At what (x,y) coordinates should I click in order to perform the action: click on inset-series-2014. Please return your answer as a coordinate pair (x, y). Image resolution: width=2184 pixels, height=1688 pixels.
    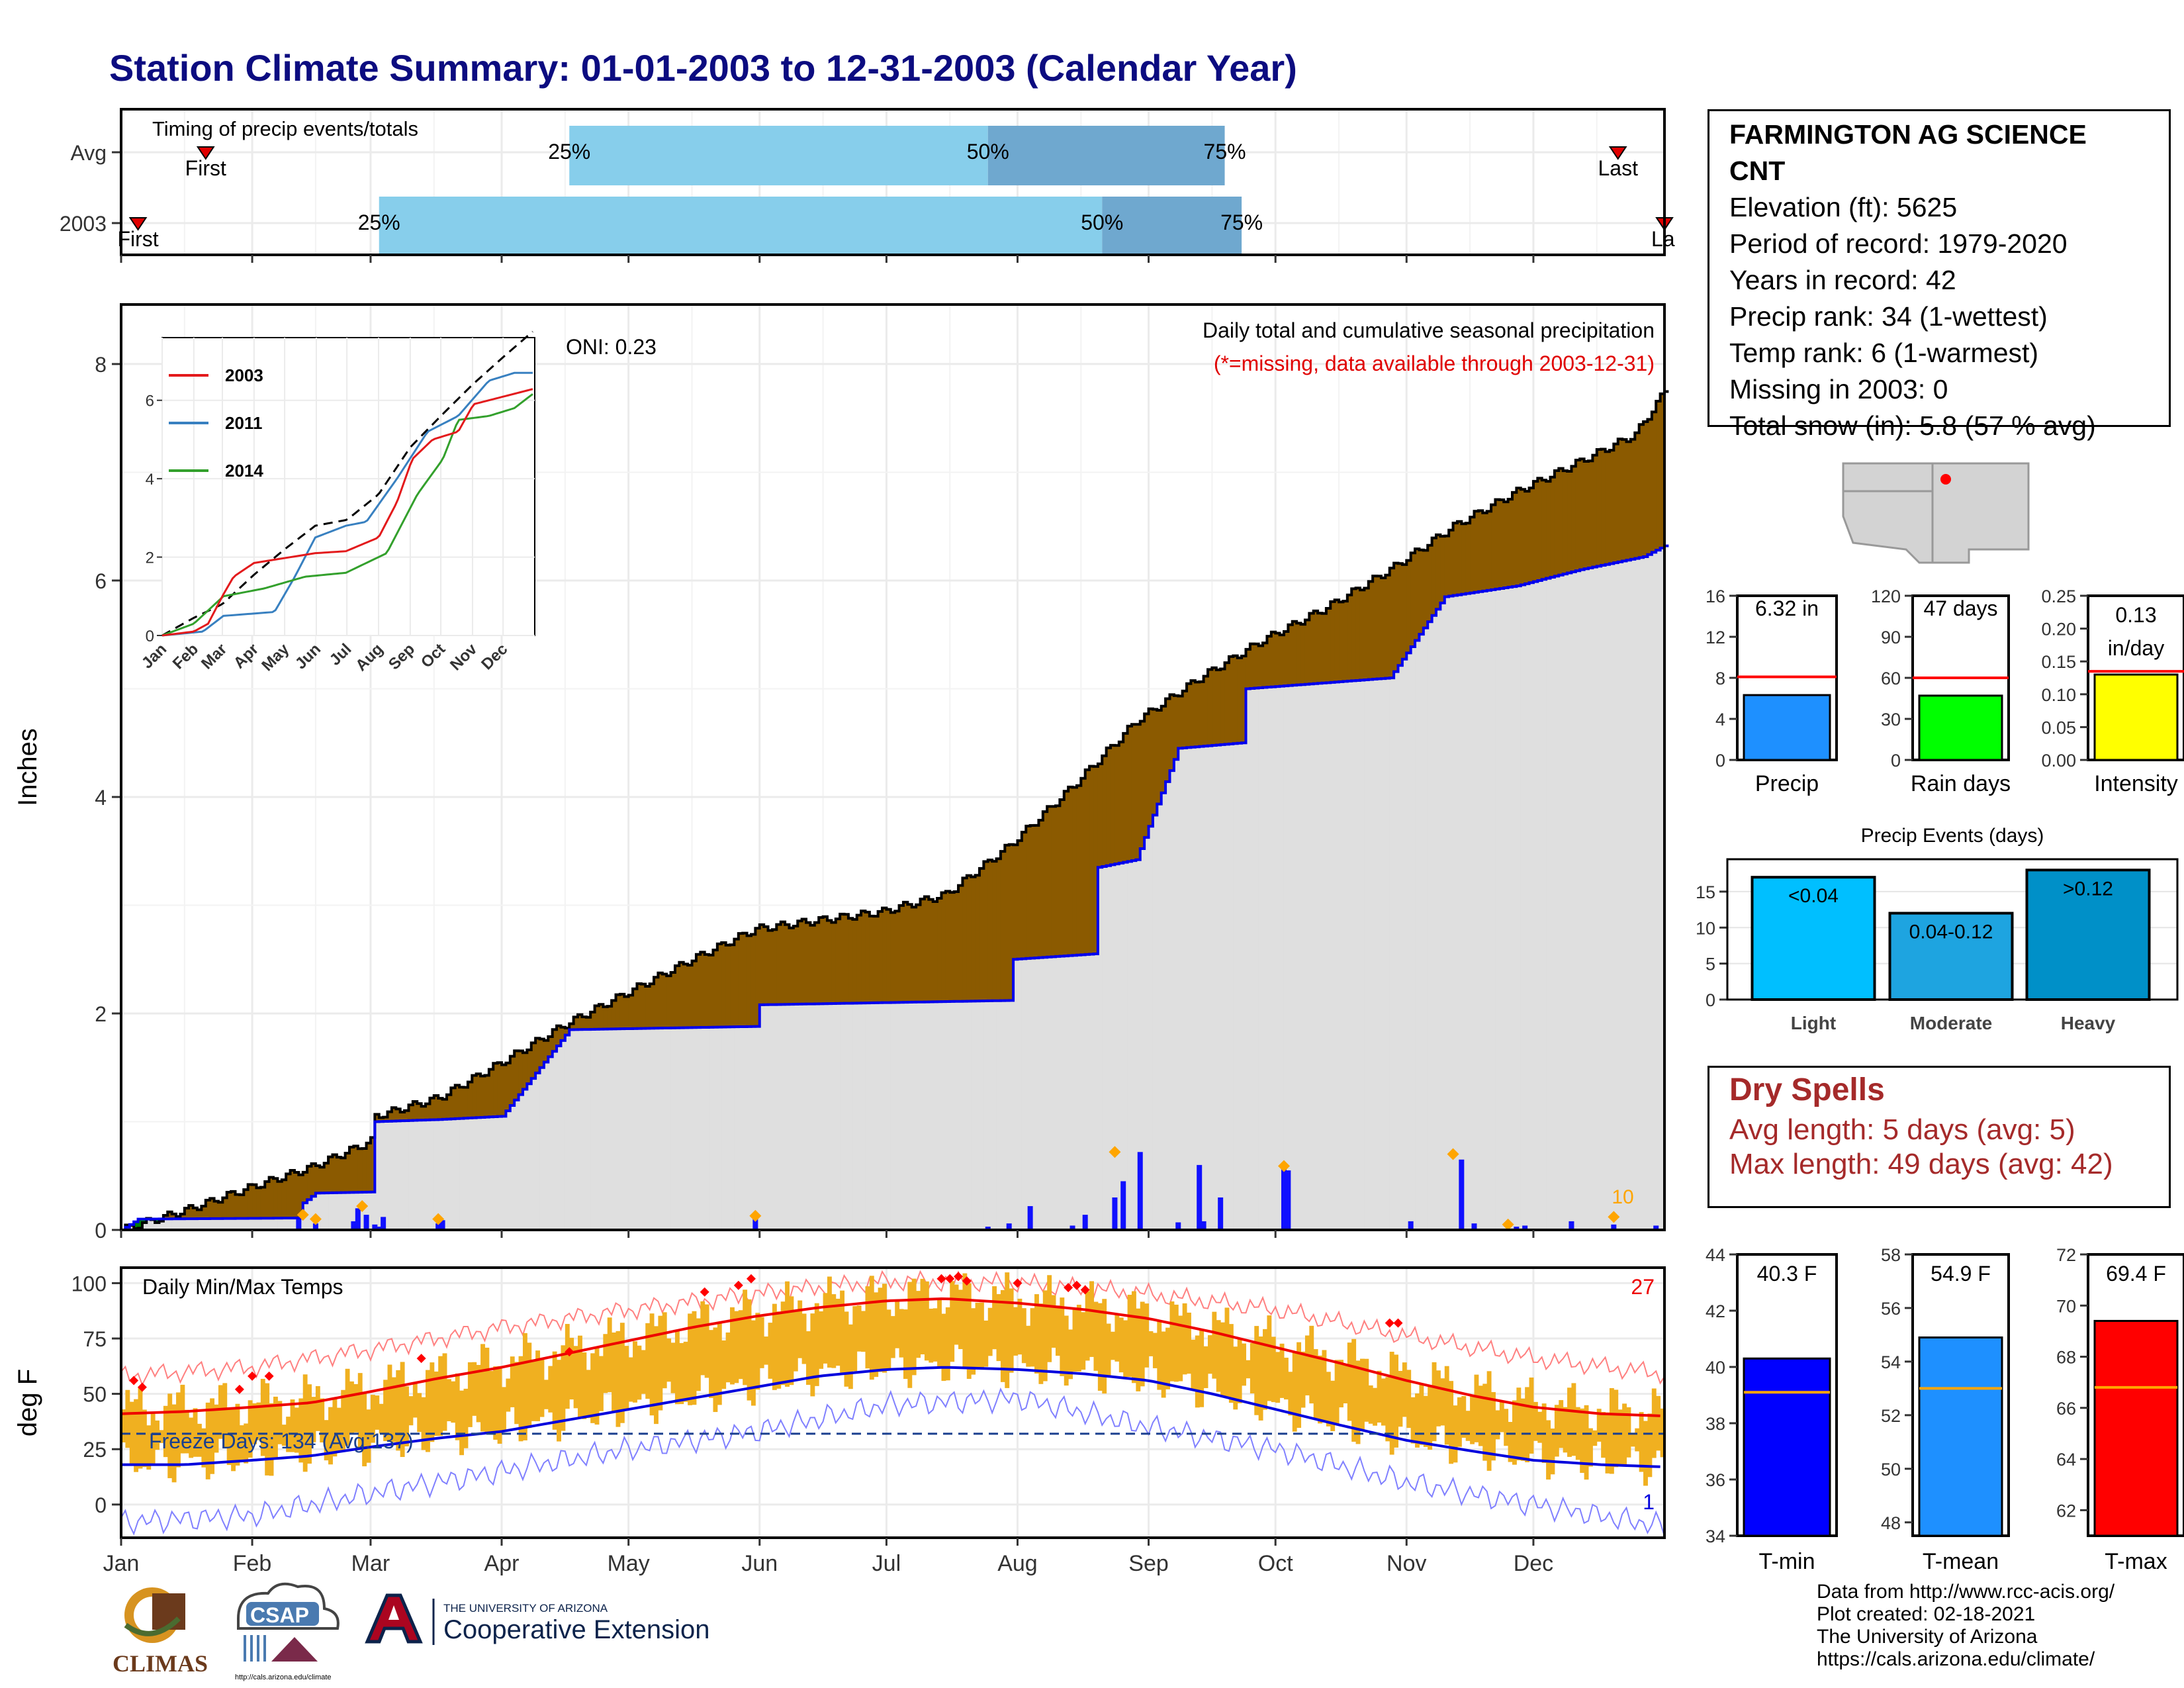
    Looking at the image, I should click on (347, 515).